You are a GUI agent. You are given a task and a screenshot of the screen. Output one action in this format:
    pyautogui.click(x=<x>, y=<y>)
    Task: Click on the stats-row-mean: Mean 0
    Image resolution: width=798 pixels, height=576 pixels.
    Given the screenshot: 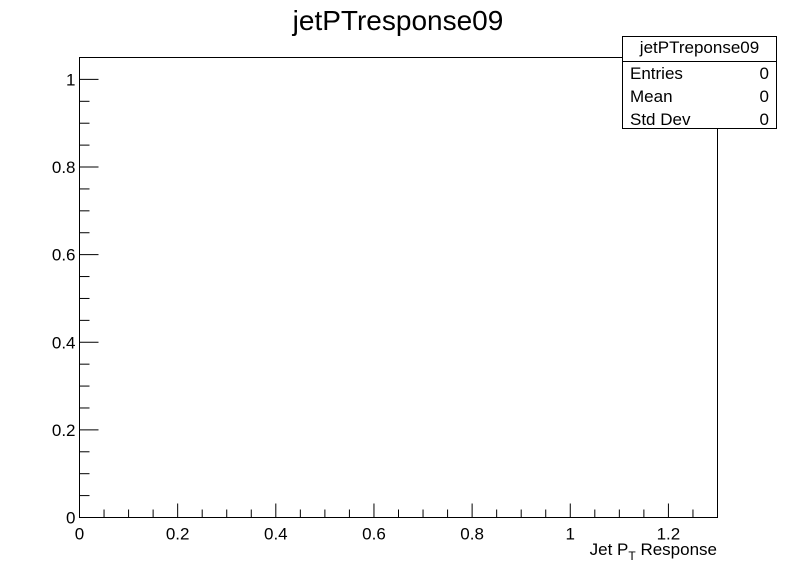 What is the action you would take?
    pyautogui.click(x=699, y=96)
    